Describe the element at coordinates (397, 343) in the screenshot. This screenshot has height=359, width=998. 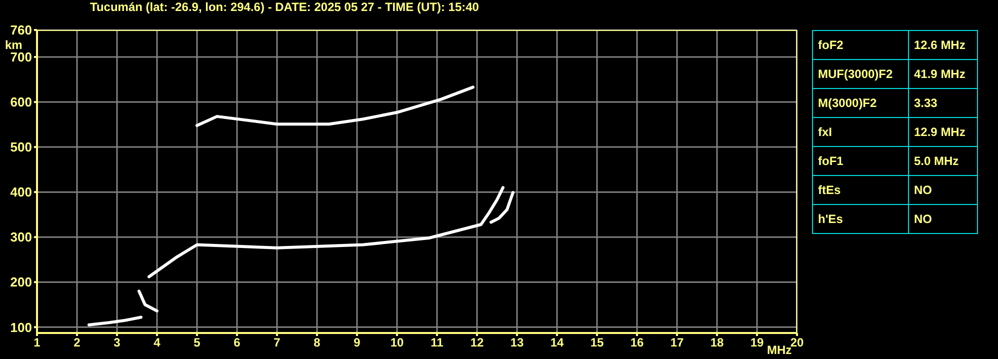
I see `x-tick-label: 10` at that location.